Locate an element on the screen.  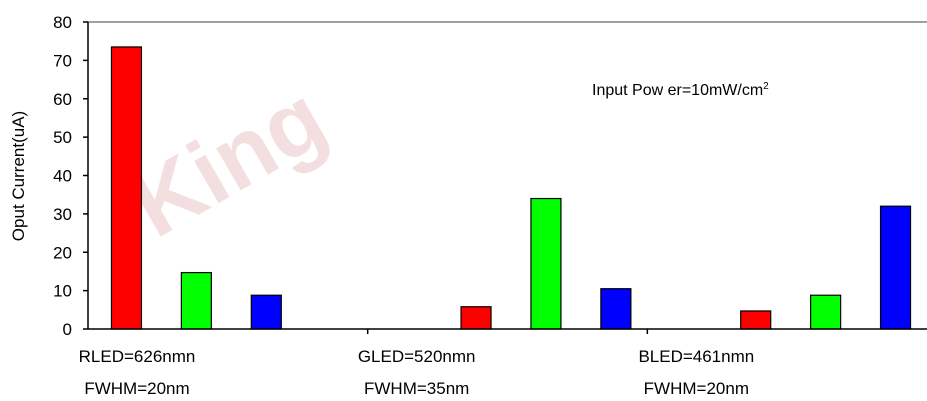
y-ticks-group: 0 10 20 30 40 50 60 70 80 is located at coordinates (70, 176).